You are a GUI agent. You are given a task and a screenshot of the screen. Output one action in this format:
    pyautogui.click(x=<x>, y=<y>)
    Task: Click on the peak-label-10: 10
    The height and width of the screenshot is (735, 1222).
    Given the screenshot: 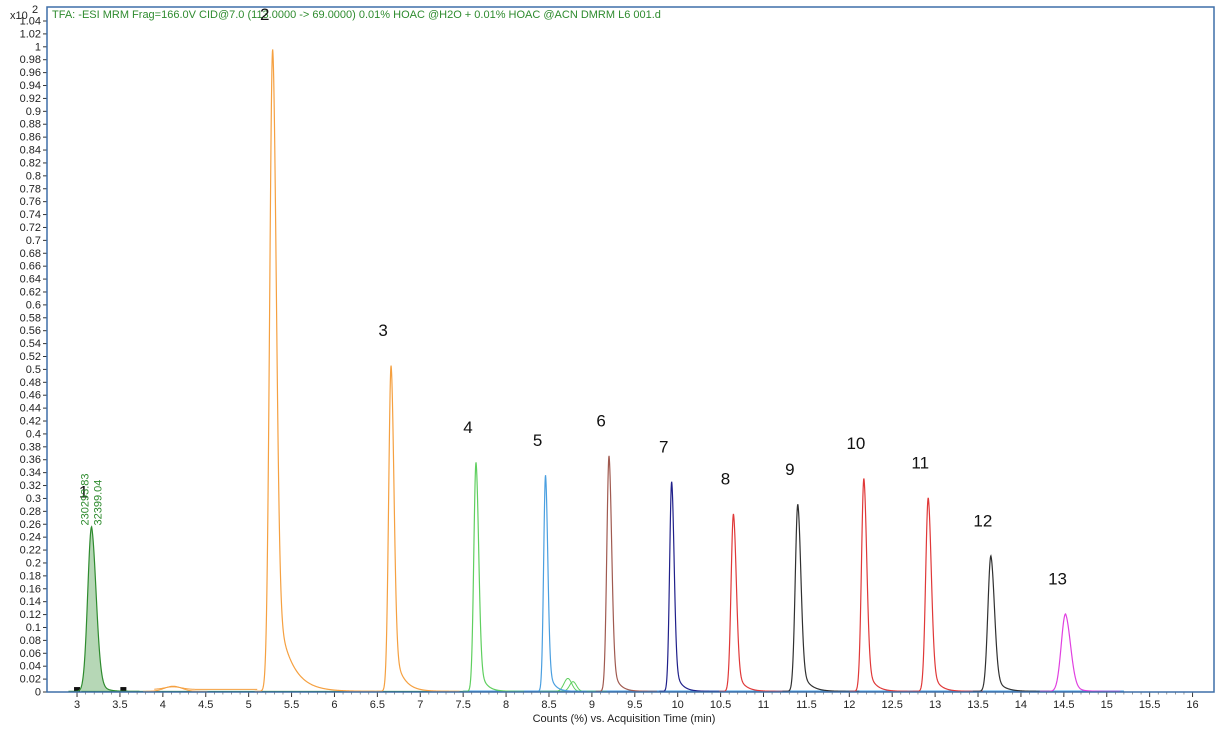 What is the action you would take?
    pyautogui.click(x=855, y=443)
    